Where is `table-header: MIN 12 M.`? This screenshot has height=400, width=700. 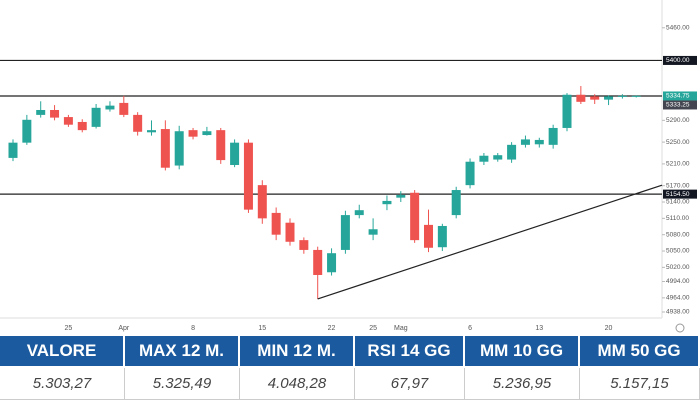 table-header: MIN 12 M. is located at coordinates (297, 351).